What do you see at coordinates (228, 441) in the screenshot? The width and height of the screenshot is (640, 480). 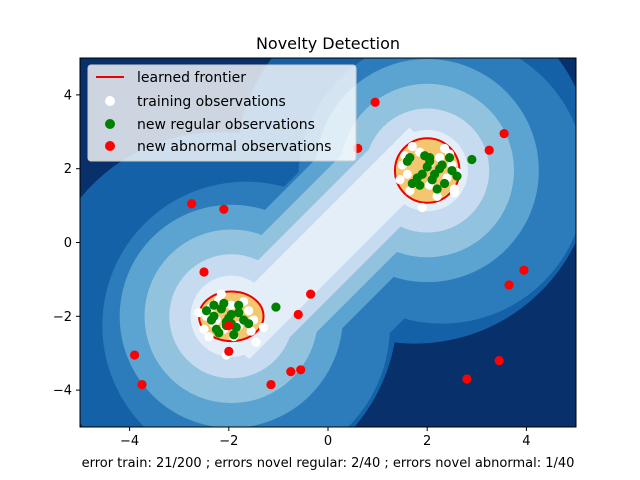 I see `x-tick-label: −2` at bounding box center [228, 441].